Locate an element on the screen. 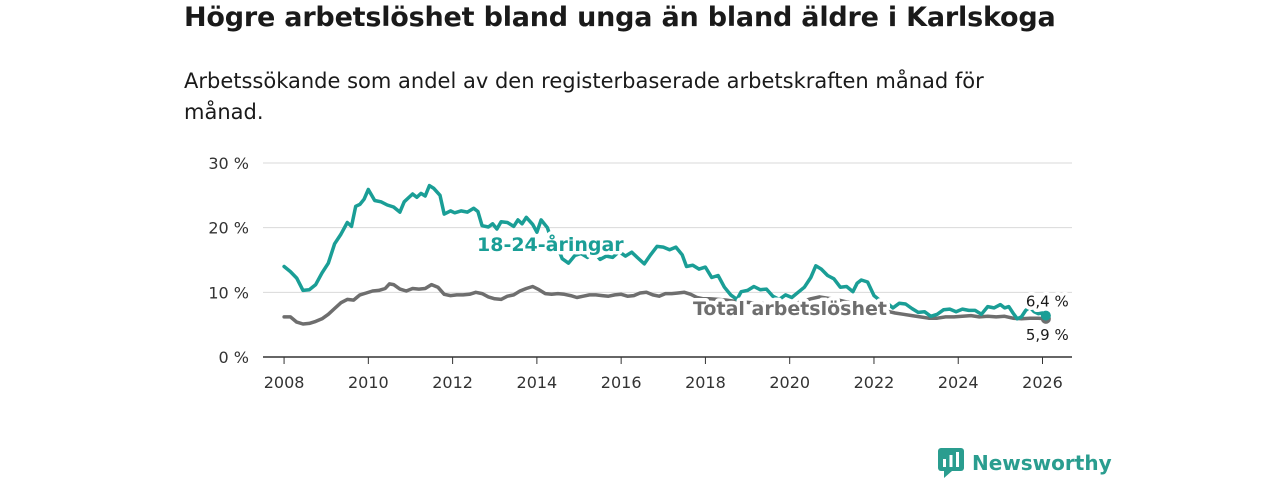  end-value-label-total-halo: 5,9 % is located at coordinates (1047, 335).